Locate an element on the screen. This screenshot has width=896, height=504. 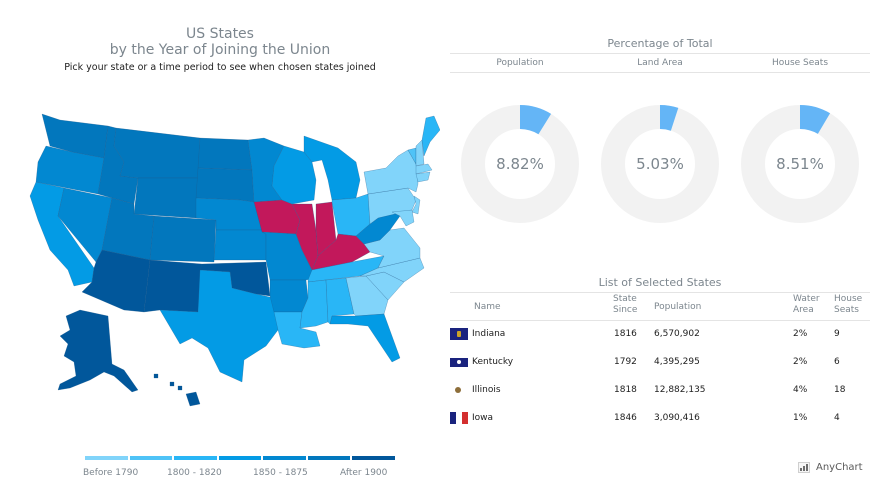
state-arizona is located at coordinates (116, 281).